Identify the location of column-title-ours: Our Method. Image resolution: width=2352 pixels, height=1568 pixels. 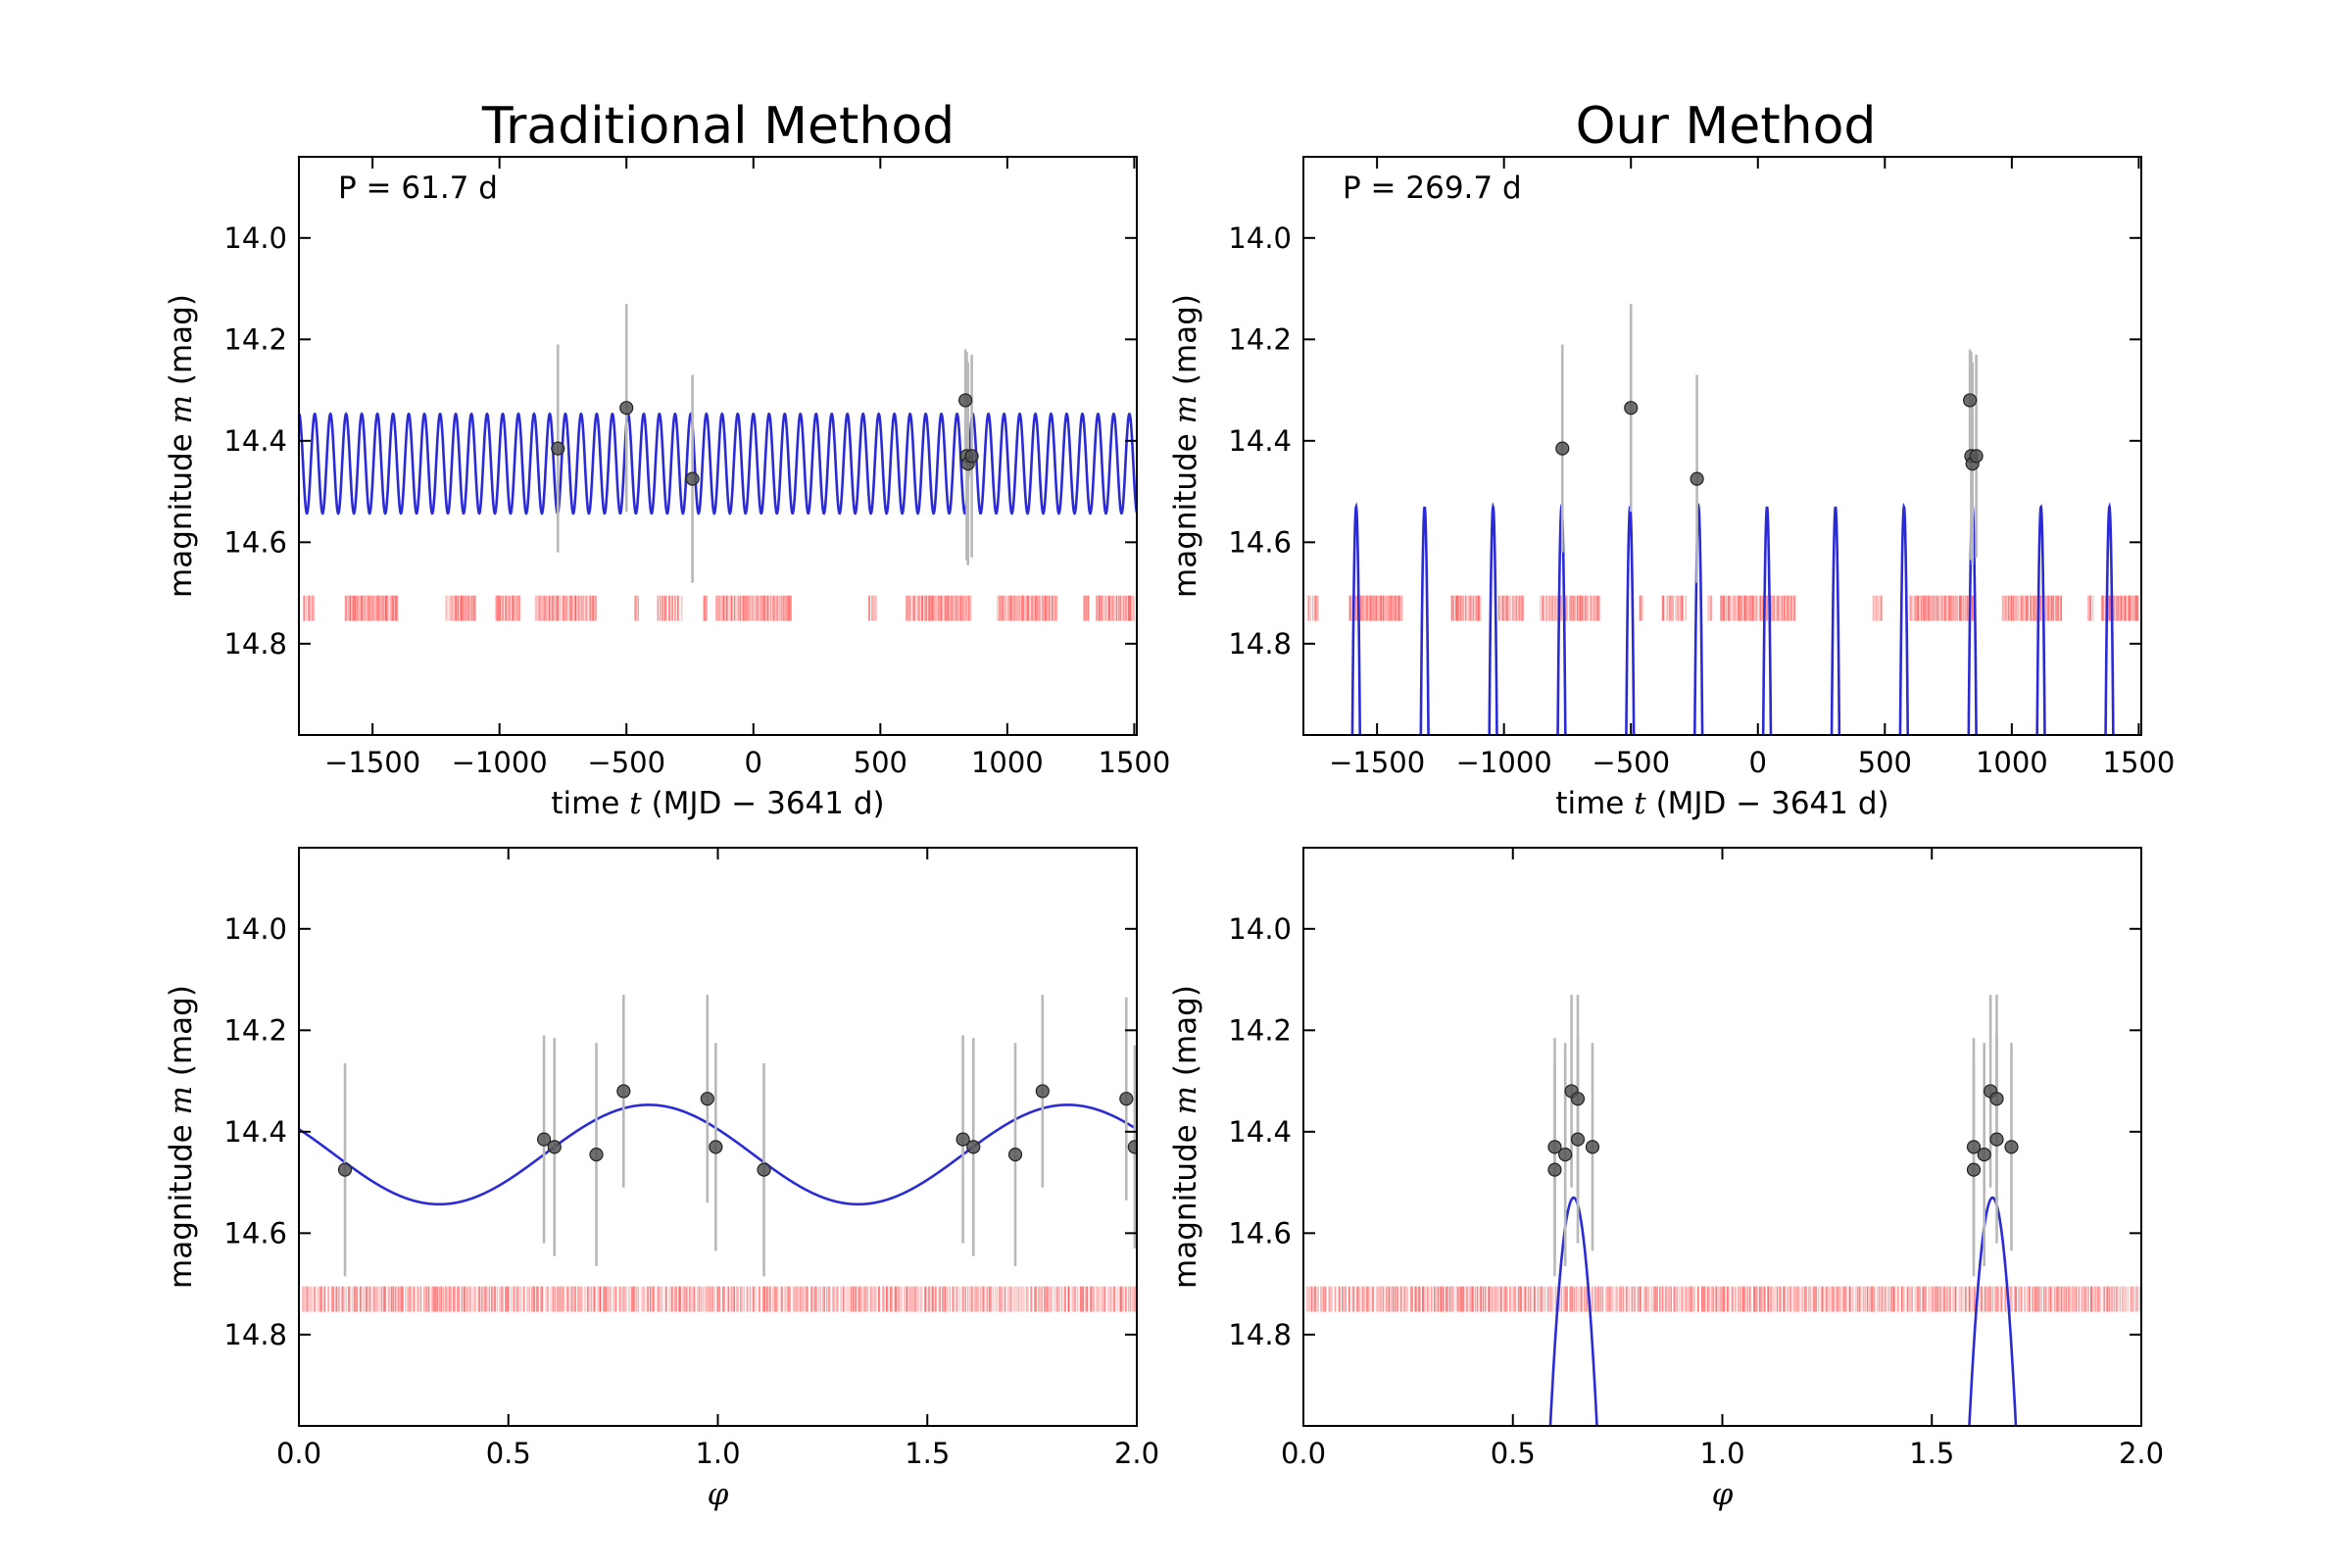
(1726, 127).